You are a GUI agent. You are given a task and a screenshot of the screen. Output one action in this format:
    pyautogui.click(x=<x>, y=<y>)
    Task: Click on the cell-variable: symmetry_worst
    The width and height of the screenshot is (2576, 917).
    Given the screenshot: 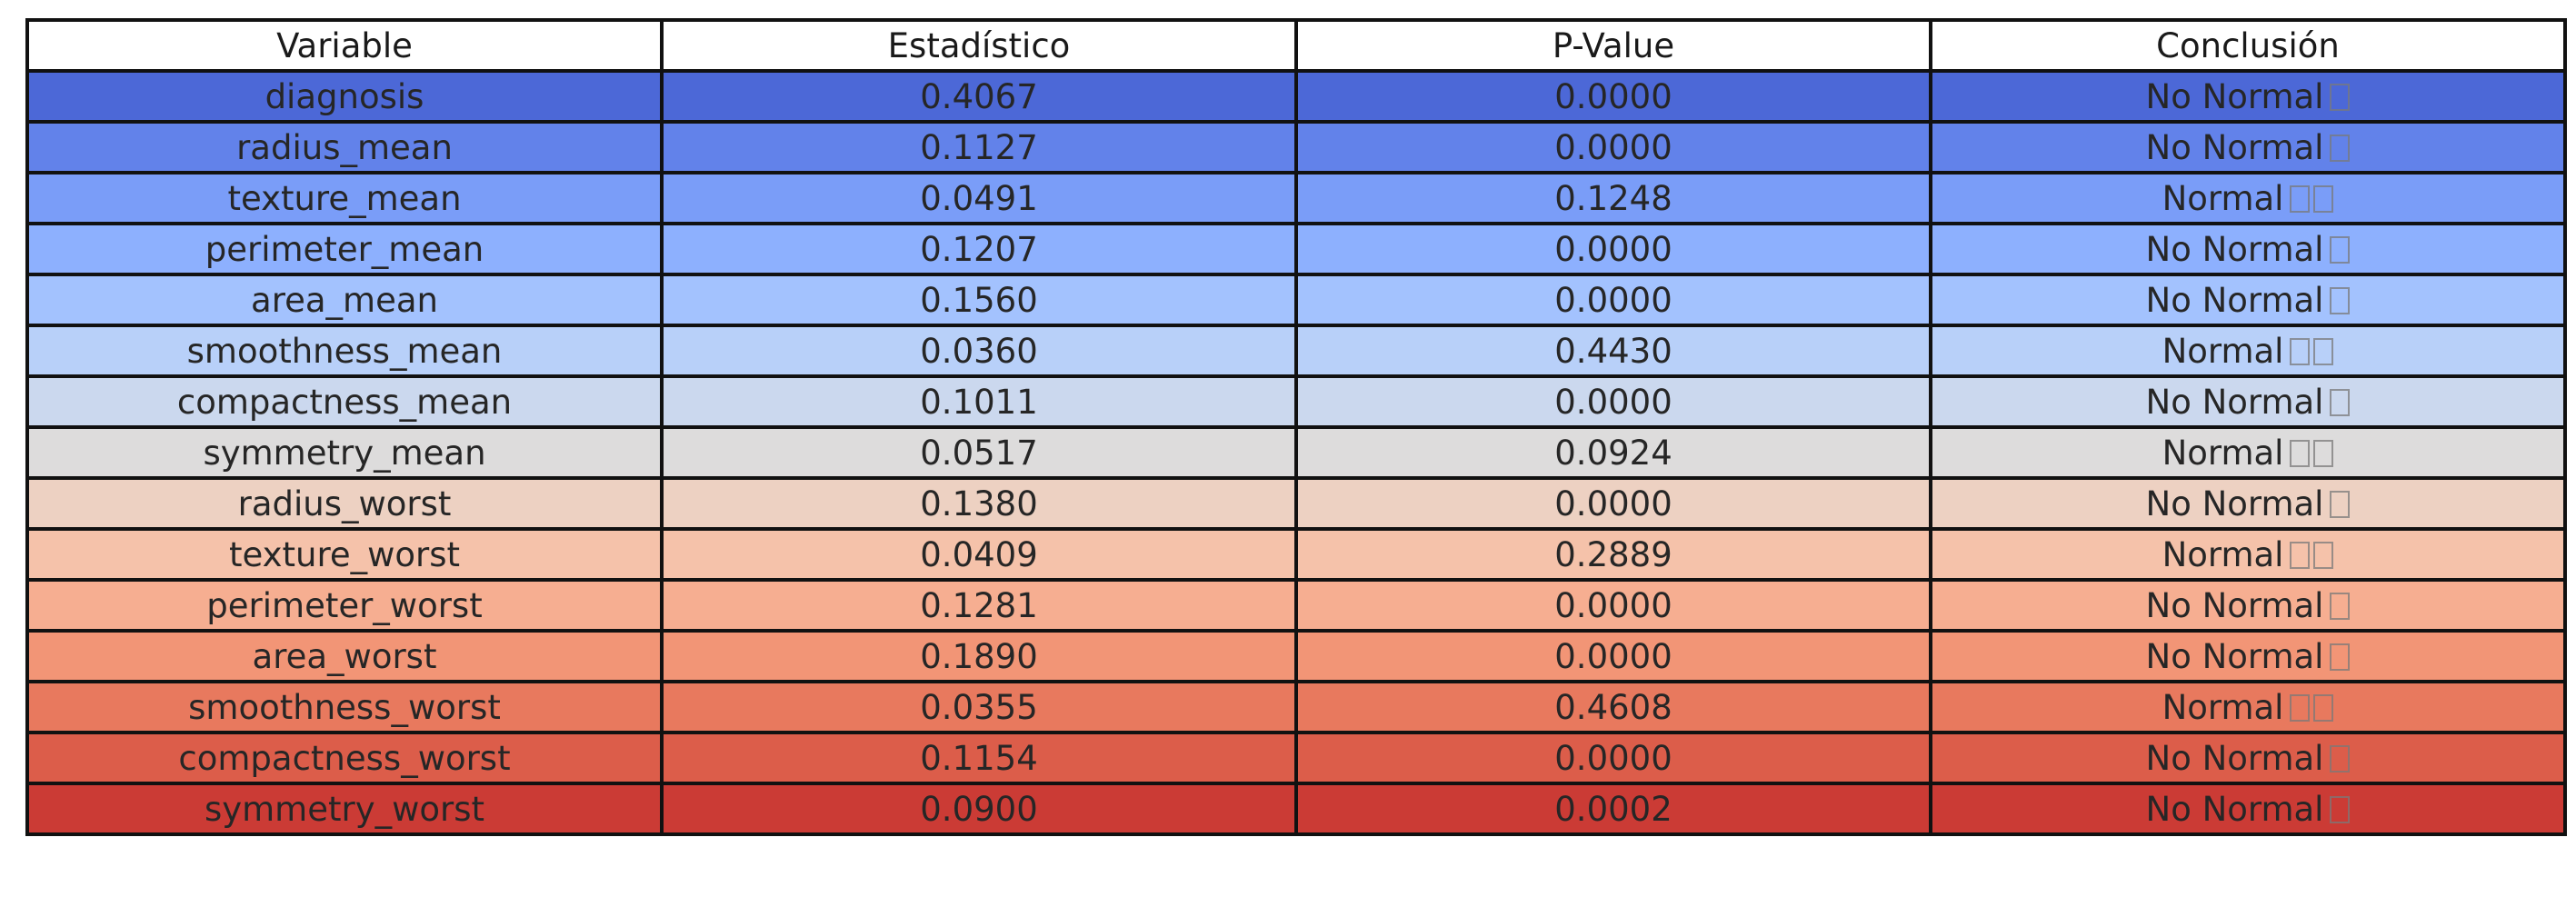 What is the action you would take?
    pyautogui.click(x=344, y=809)
    